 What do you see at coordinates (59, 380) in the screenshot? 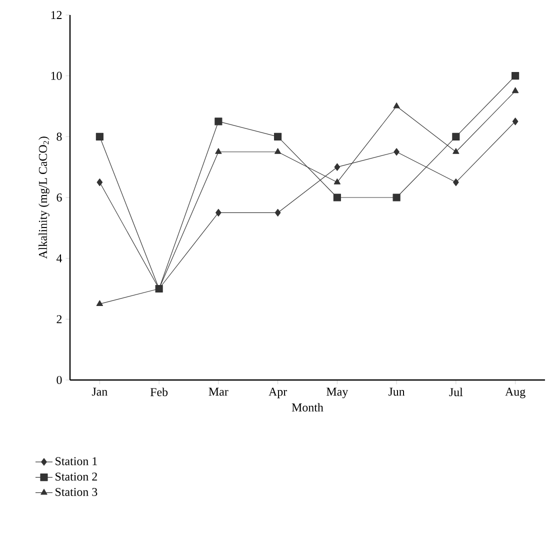
I see `y-tick-label: 0` at bounding box center [59, 380].